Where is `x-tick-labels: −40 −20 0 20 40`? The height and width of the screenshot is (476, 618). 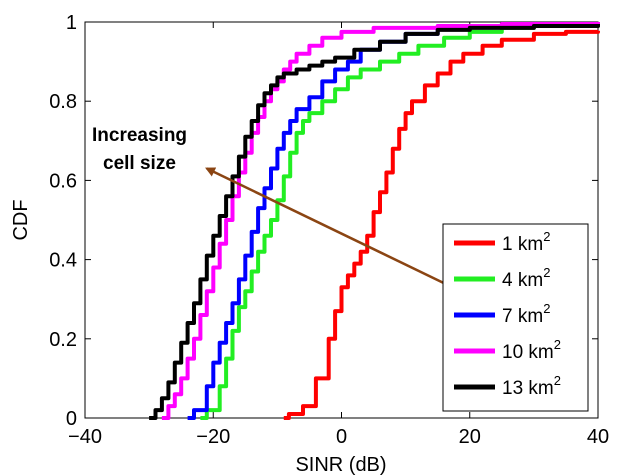 x-tick-labels: −40 −20 0 20 40 is located at coordinates (338, 437).